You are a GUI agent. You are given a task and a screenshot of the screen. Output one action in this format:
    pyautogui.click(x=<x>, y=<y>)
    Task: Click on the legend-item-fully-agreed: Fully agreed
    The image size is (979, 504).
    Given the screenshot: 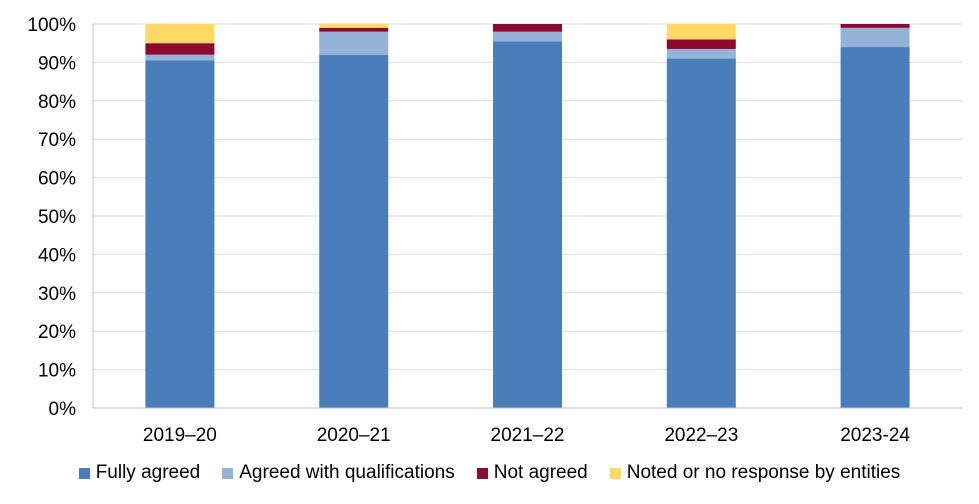 What is the action you would take?
    pyautogui.click(x=139, y=473)
    